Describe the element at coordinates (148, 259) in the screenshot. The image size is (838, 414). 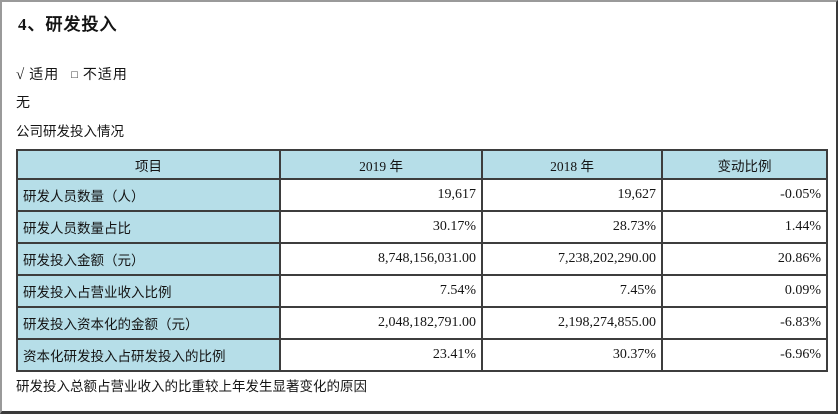
I see `row-label: 研发投入金额（元）` at that location.